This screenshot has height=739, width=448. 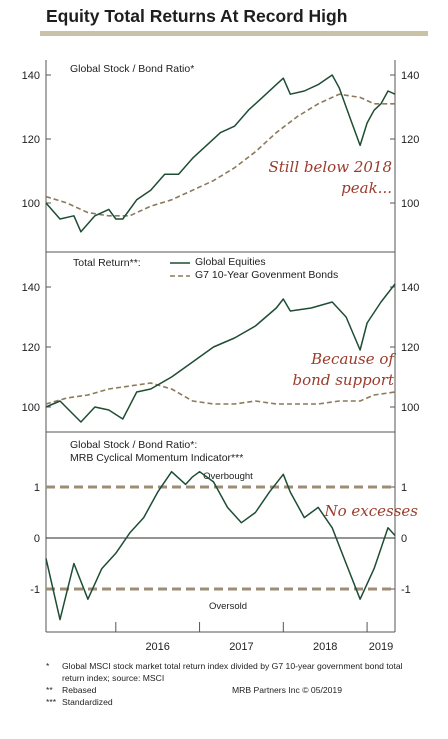 What do you see at coordinates (48, 666) in the screenshot?
I see `footnote-1-mark: *` at bounding box center [48, 666].